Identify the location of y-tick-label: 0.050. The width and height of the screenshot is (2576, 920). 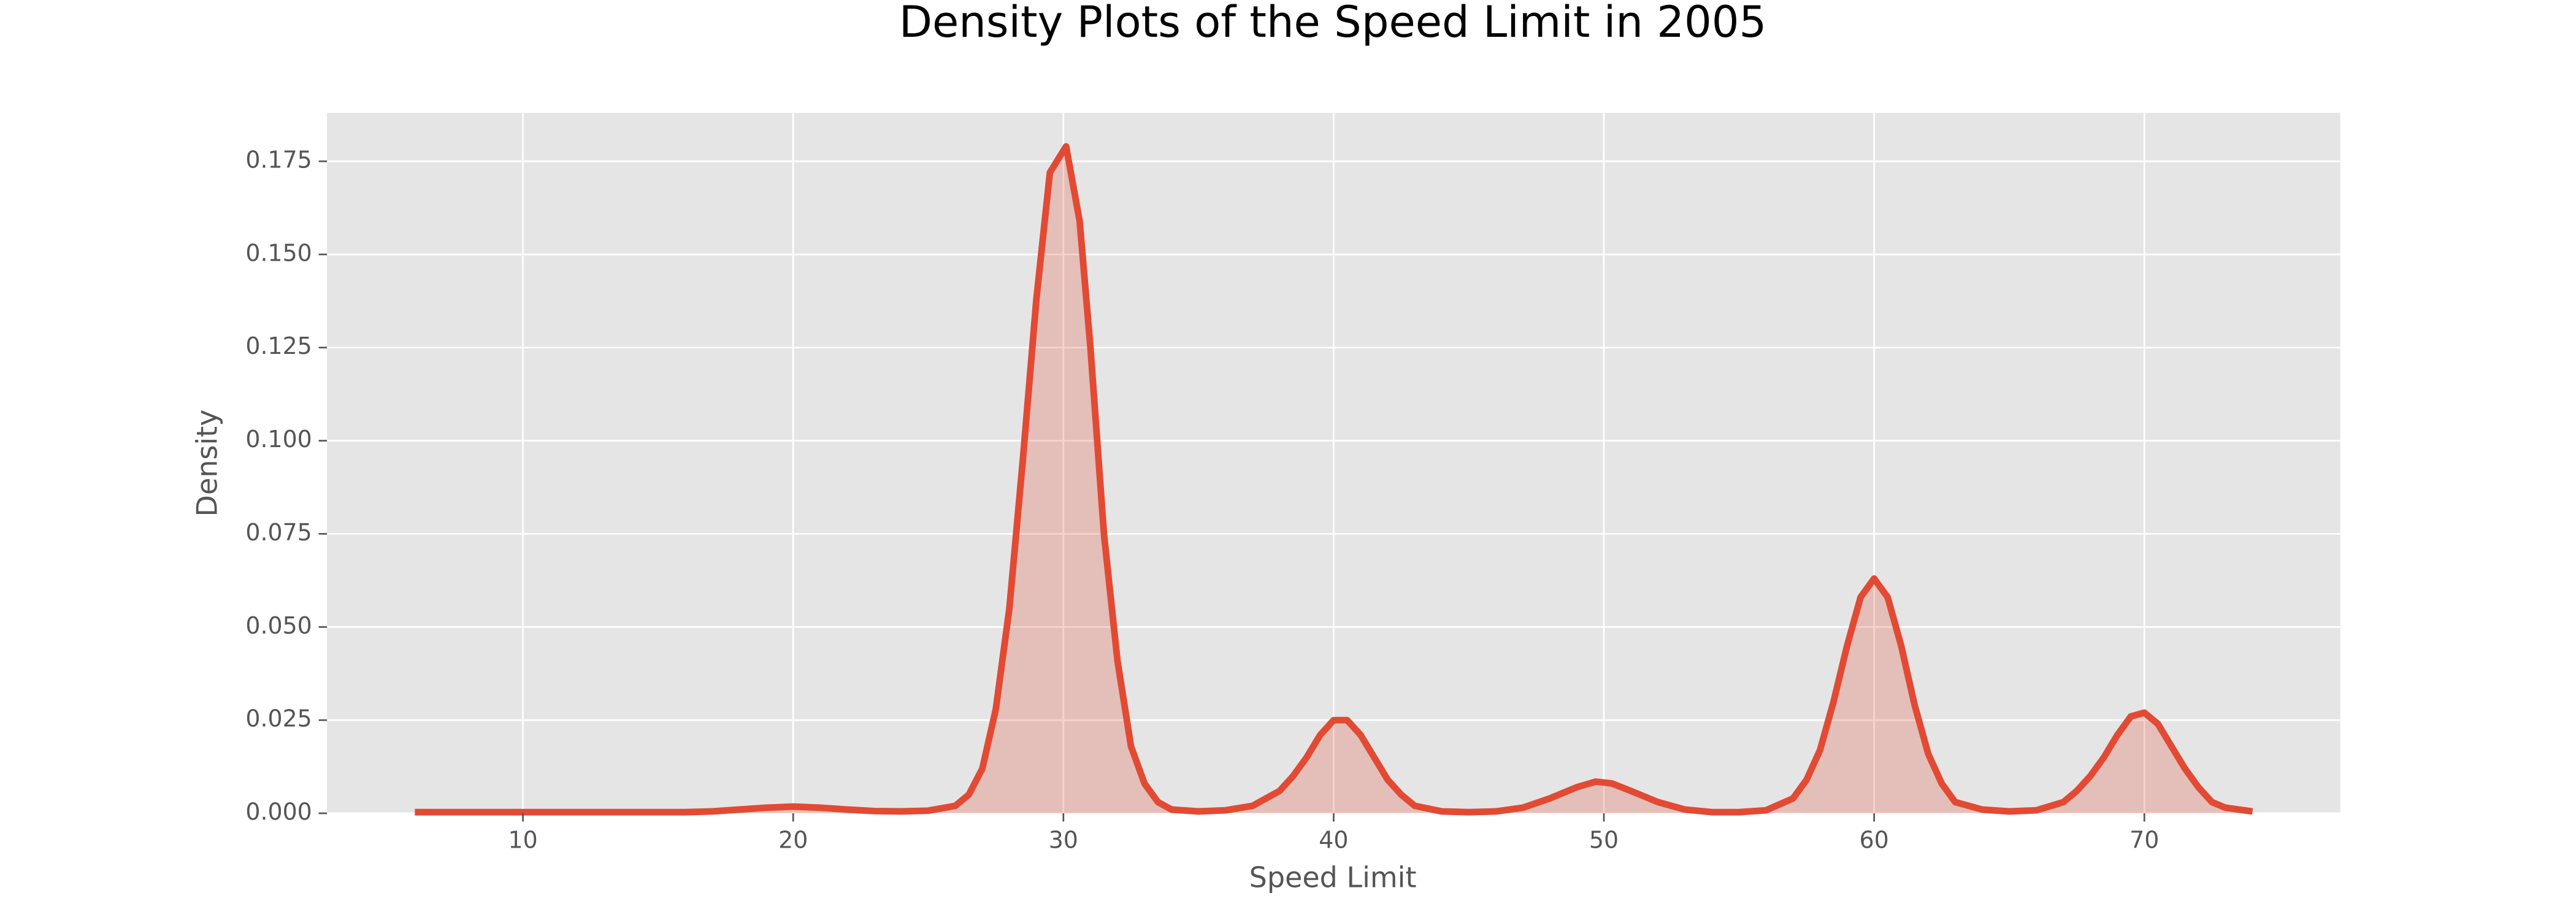
(278, 625).